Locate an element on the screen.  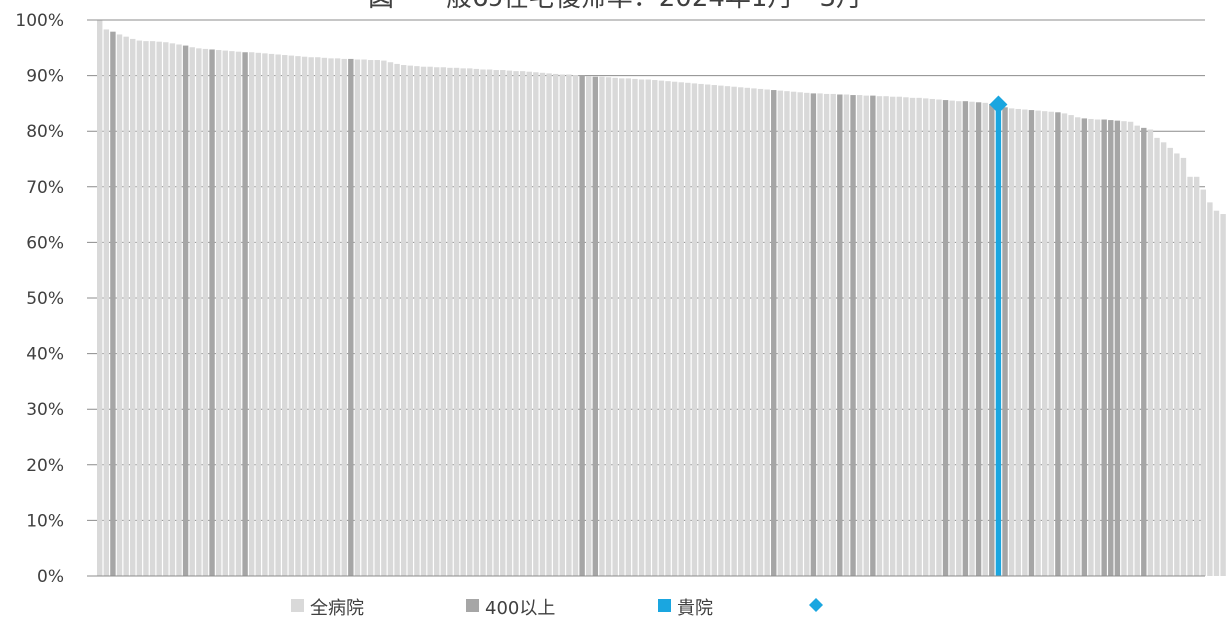
legend-diamond-swatch is located at coordinates (816, 605).